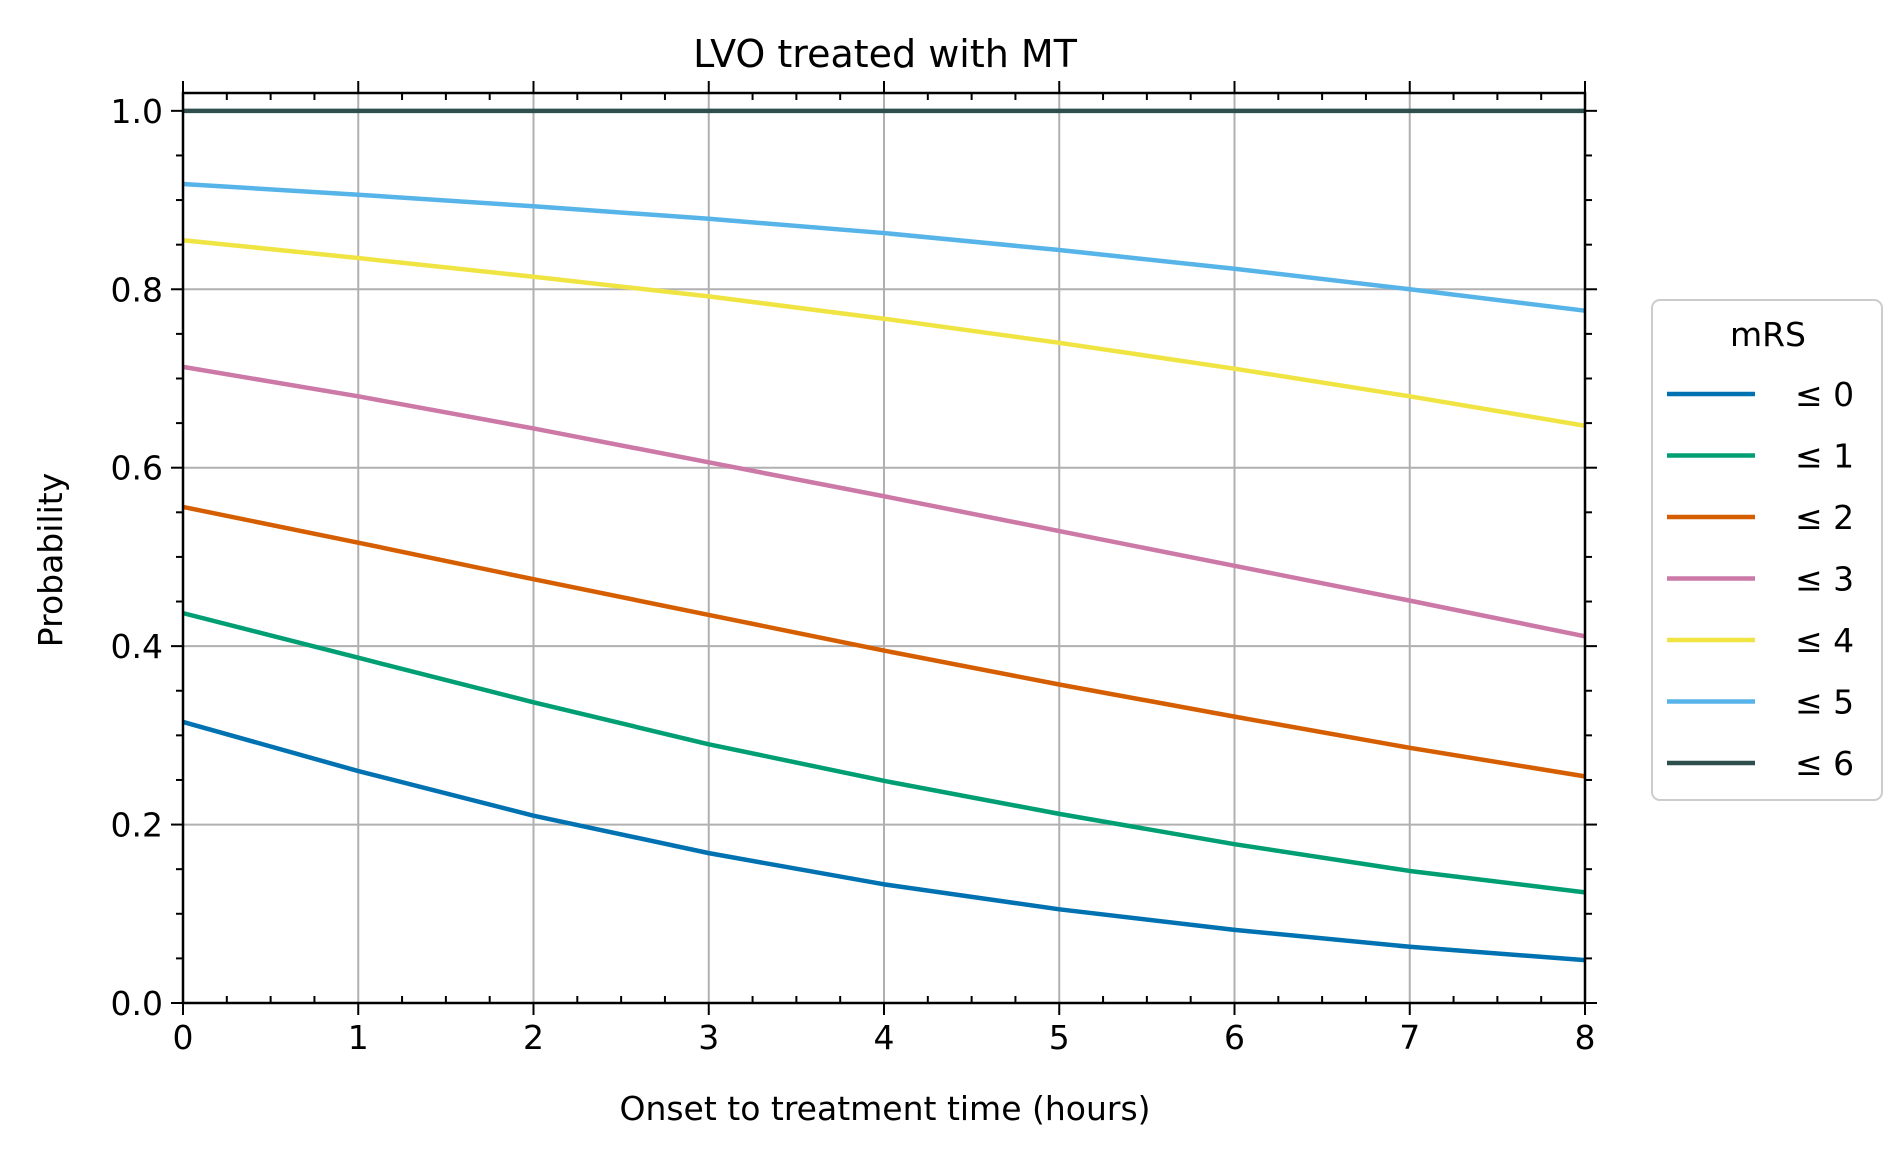 The image size is (1900, 1154). Describe the element at coordinates (1059, 1037) in the screenshot. I see `x-tick-label: 5` at that location.